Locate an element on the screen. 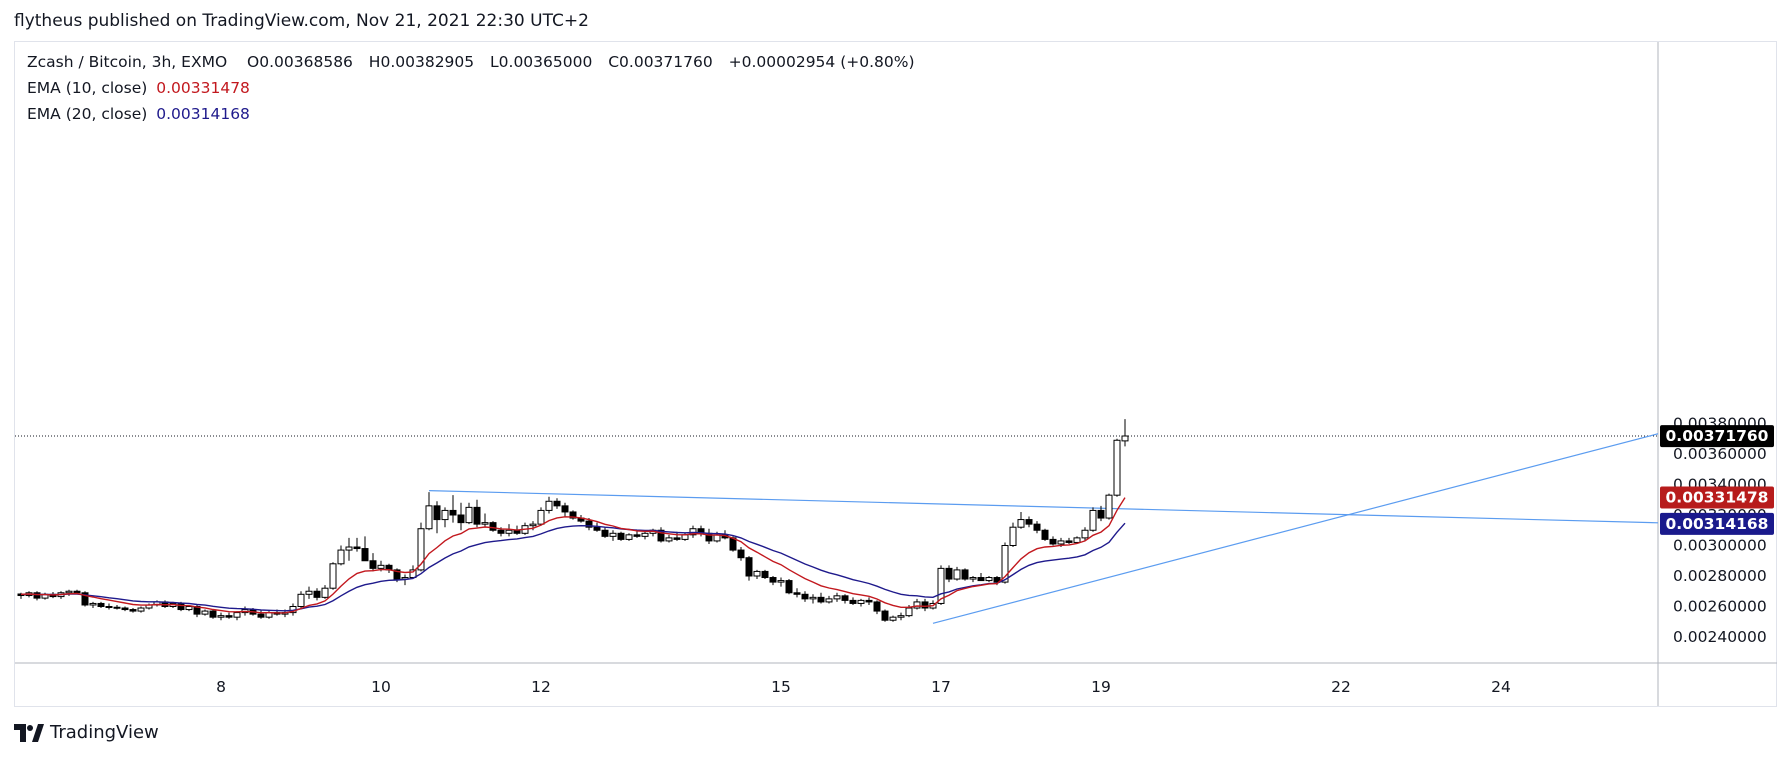  y-tick-label: 0.00240000 is located at coordinates (1720, 637).